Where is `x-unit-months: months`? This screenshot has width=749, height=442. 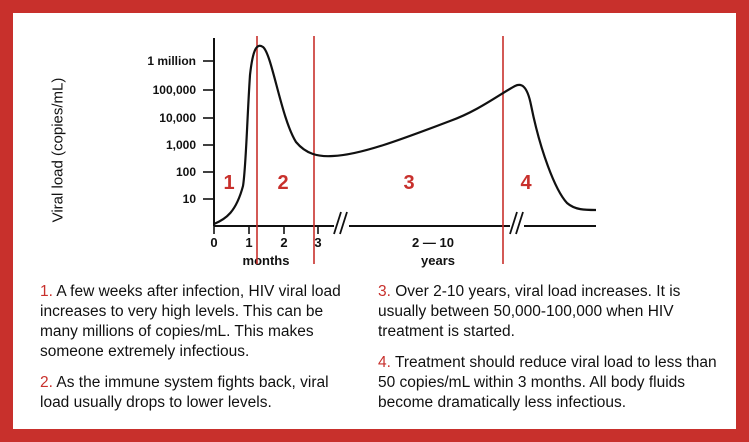 x-unit-months: months is located at coordinates (266, 260).